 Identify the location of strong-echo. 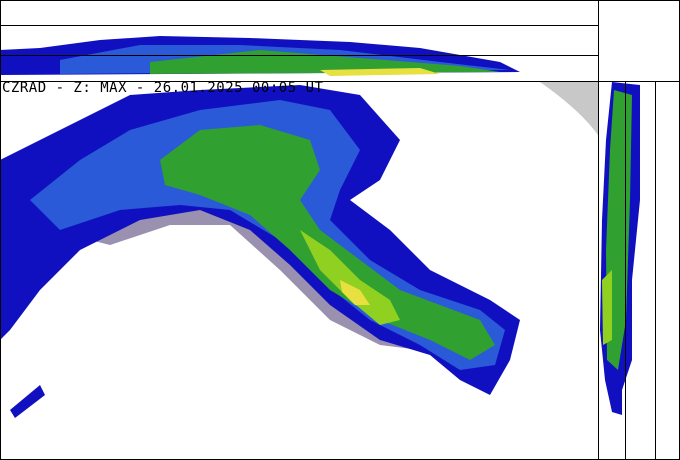
(350, 277).